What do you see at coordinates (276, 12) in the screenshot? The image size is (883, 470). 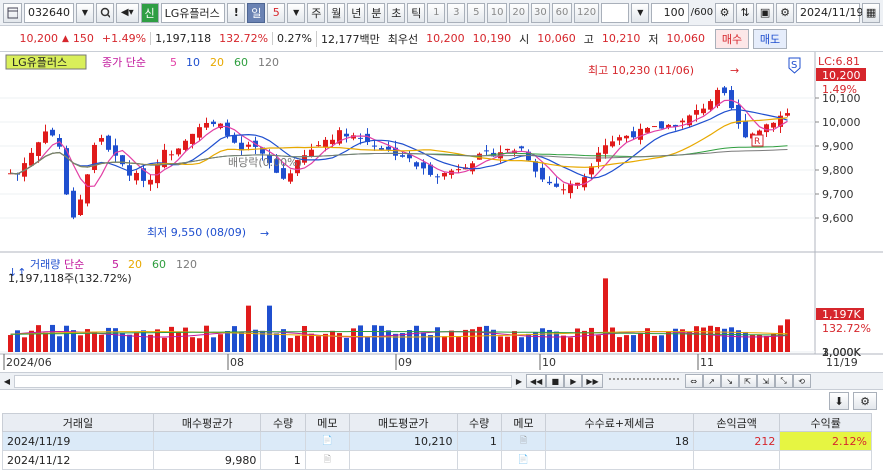 I see `period-number: 5` at bounding box center [276, 12].